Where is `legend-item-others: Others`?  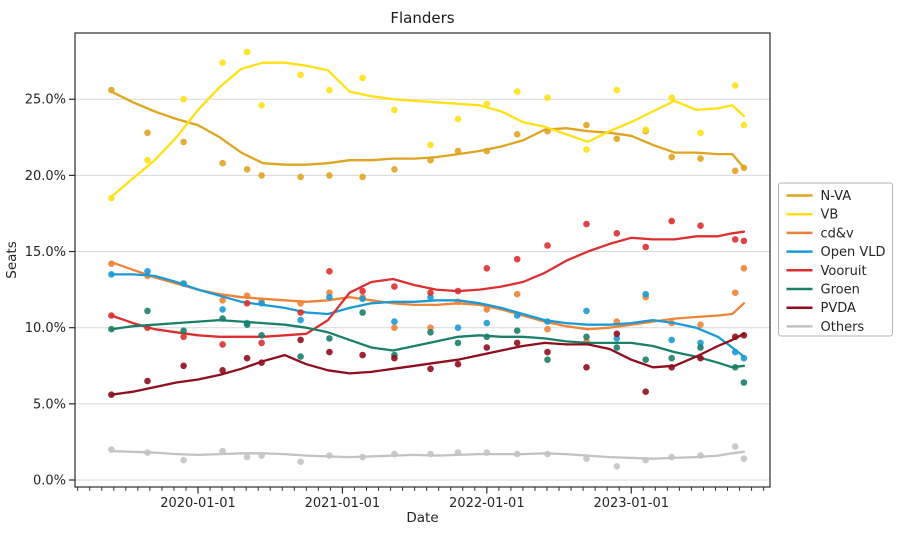
legend-item-others: Others is located at coordinates (825, 327).